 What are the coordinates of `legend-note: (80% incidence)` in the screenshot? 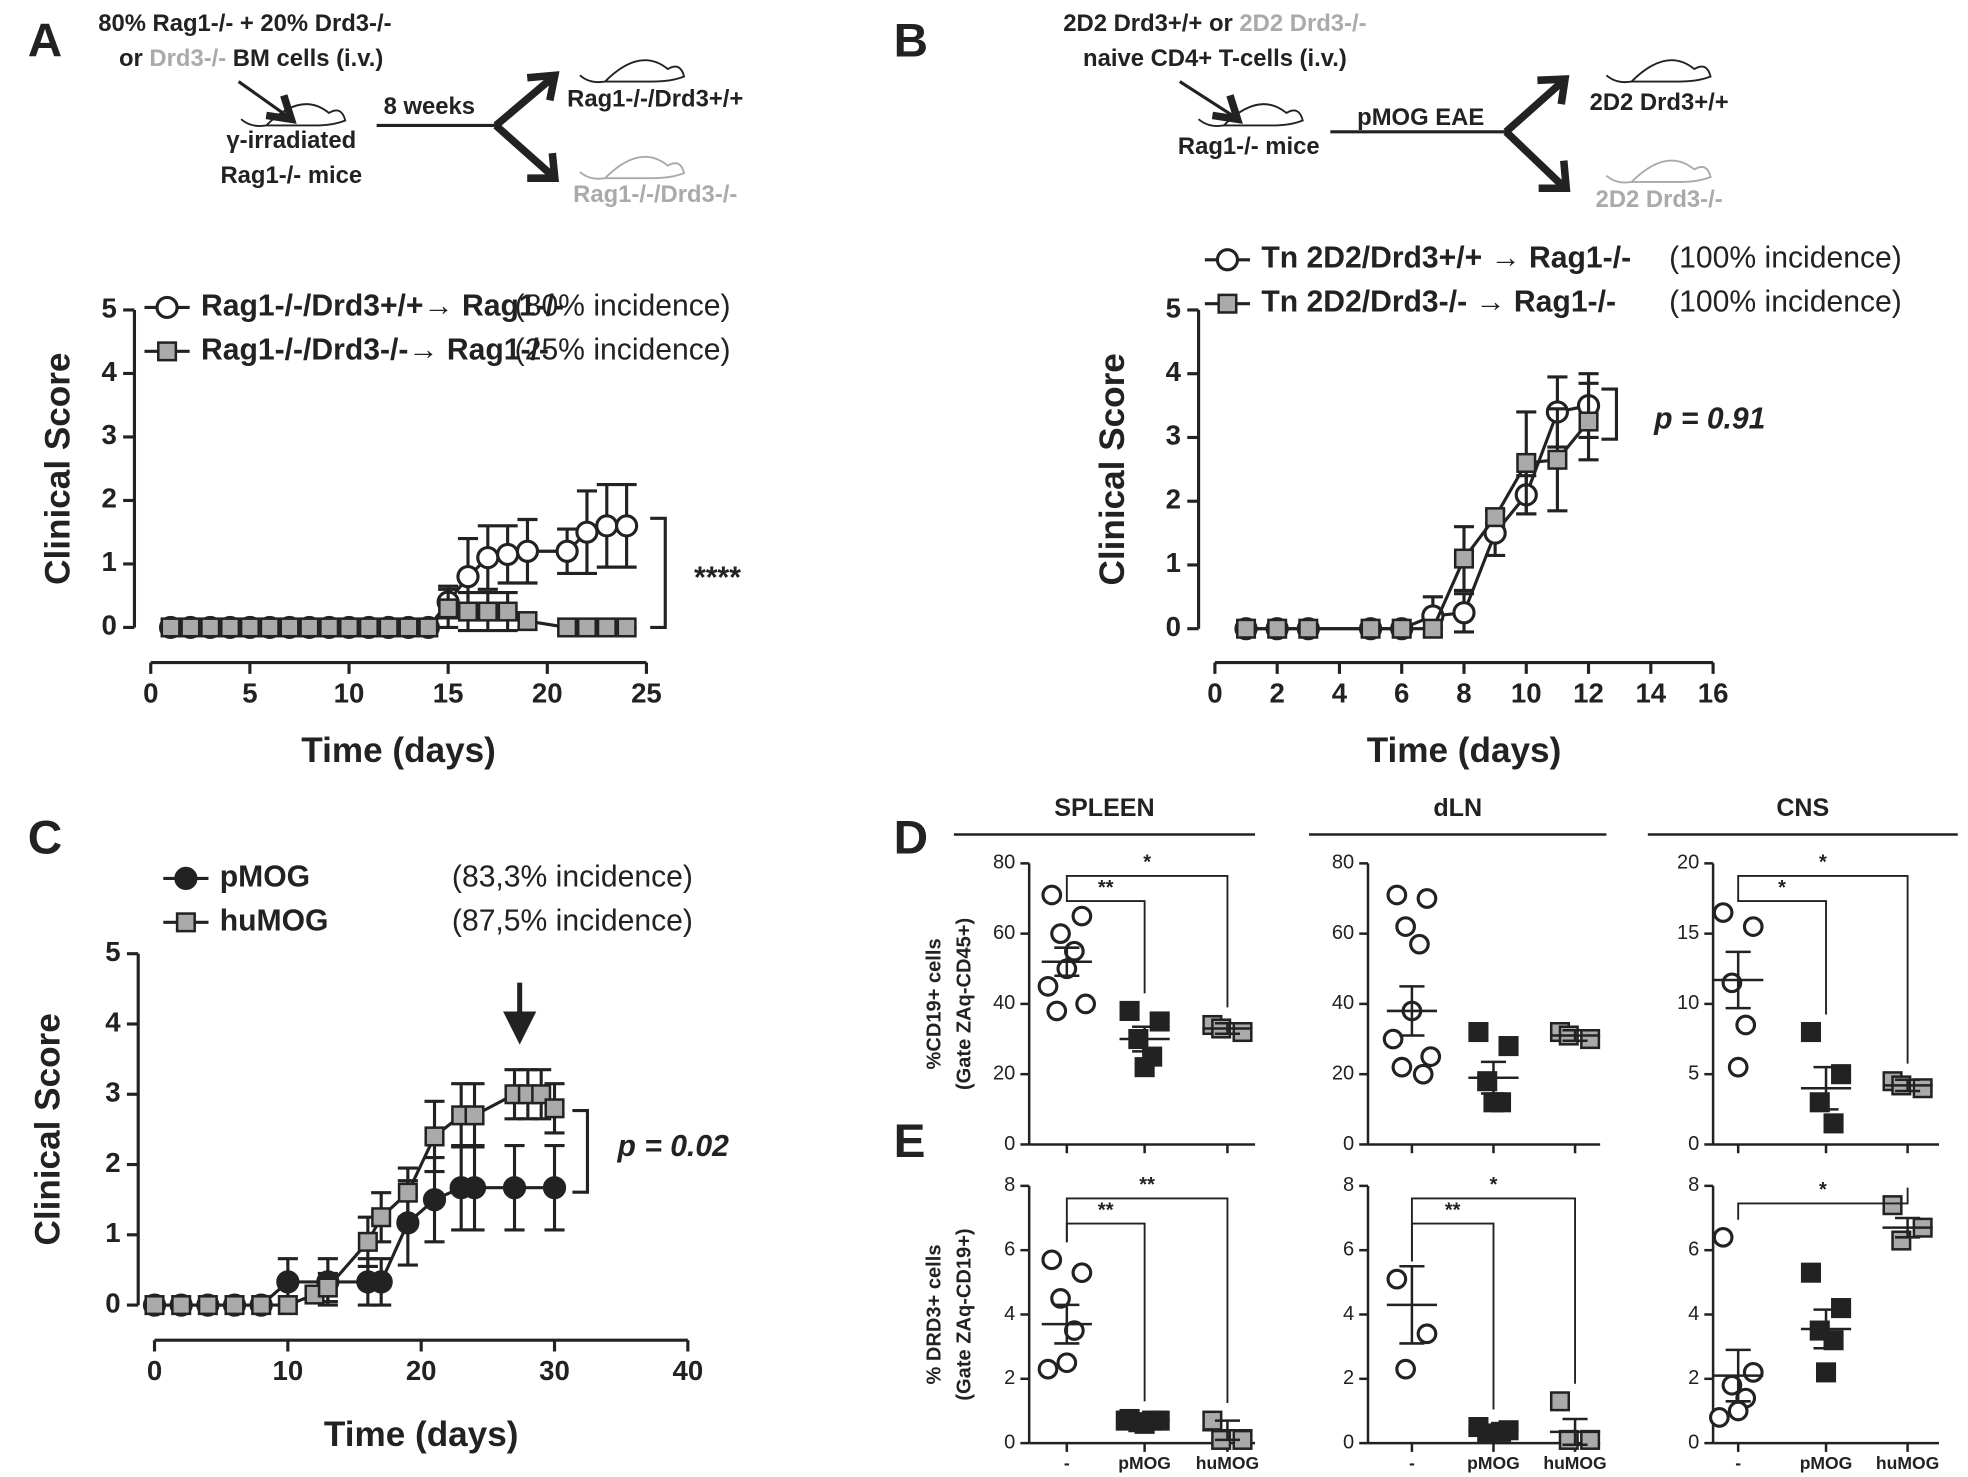 It's located at (623, 305).